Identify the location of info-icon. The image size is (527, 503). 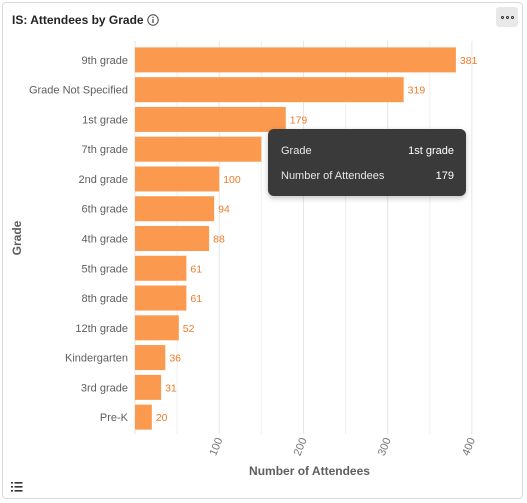
(152, 20).